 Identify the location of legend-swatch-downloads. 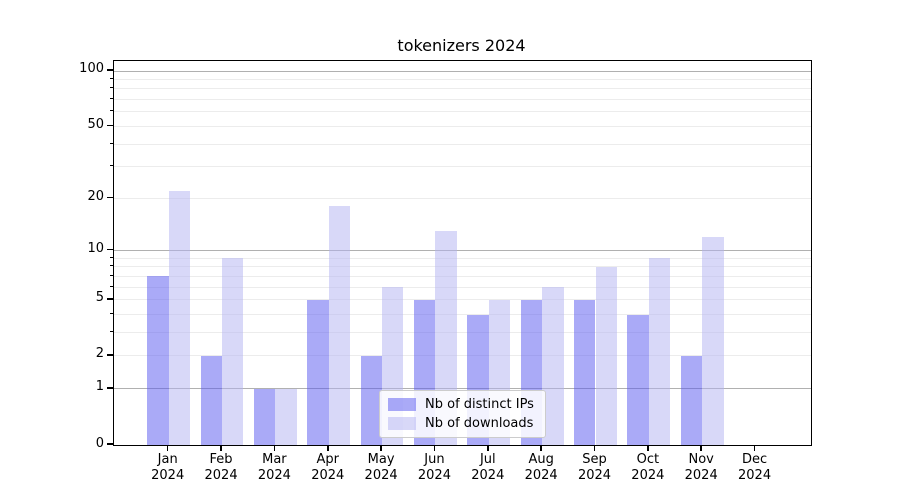
(402, 423).